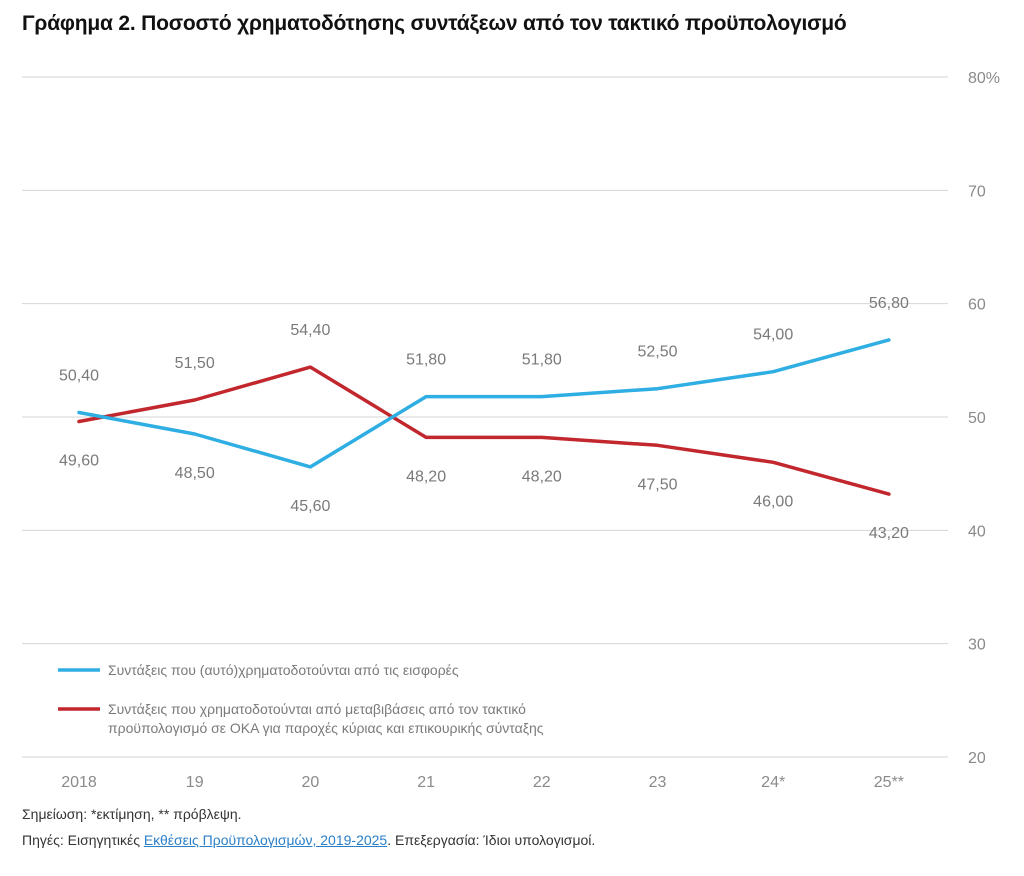 This screenshot has width=1024, height=876. What do you see at coordinates (889, 782) in the screenshot?
I see `x-tick-label: 25**` at bounding box center [889, 782].